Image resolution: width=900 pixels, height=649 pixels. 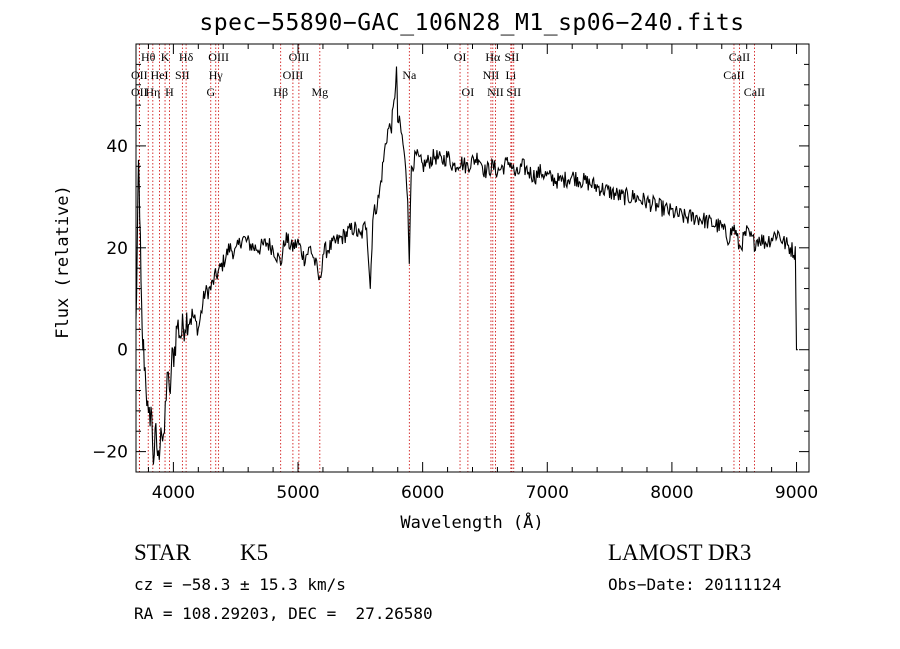 I want to click on x-tick-label: 9000, so click(x=796, y=493).